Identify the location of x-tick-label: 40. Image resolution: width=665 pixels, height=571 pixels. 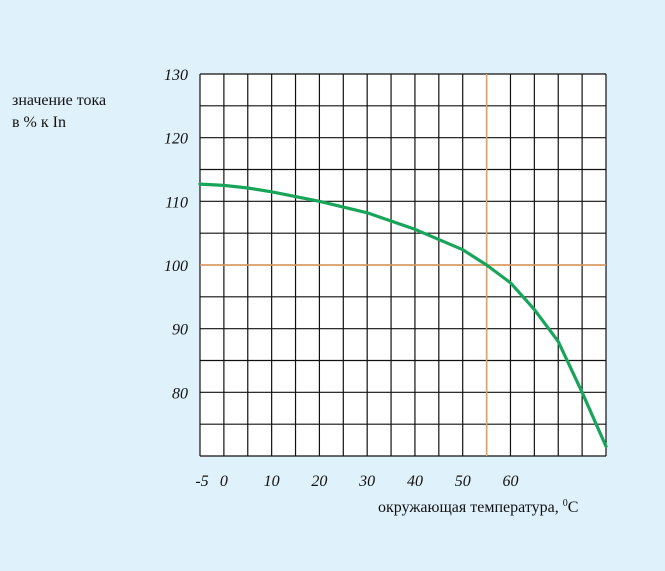
(415, 481).